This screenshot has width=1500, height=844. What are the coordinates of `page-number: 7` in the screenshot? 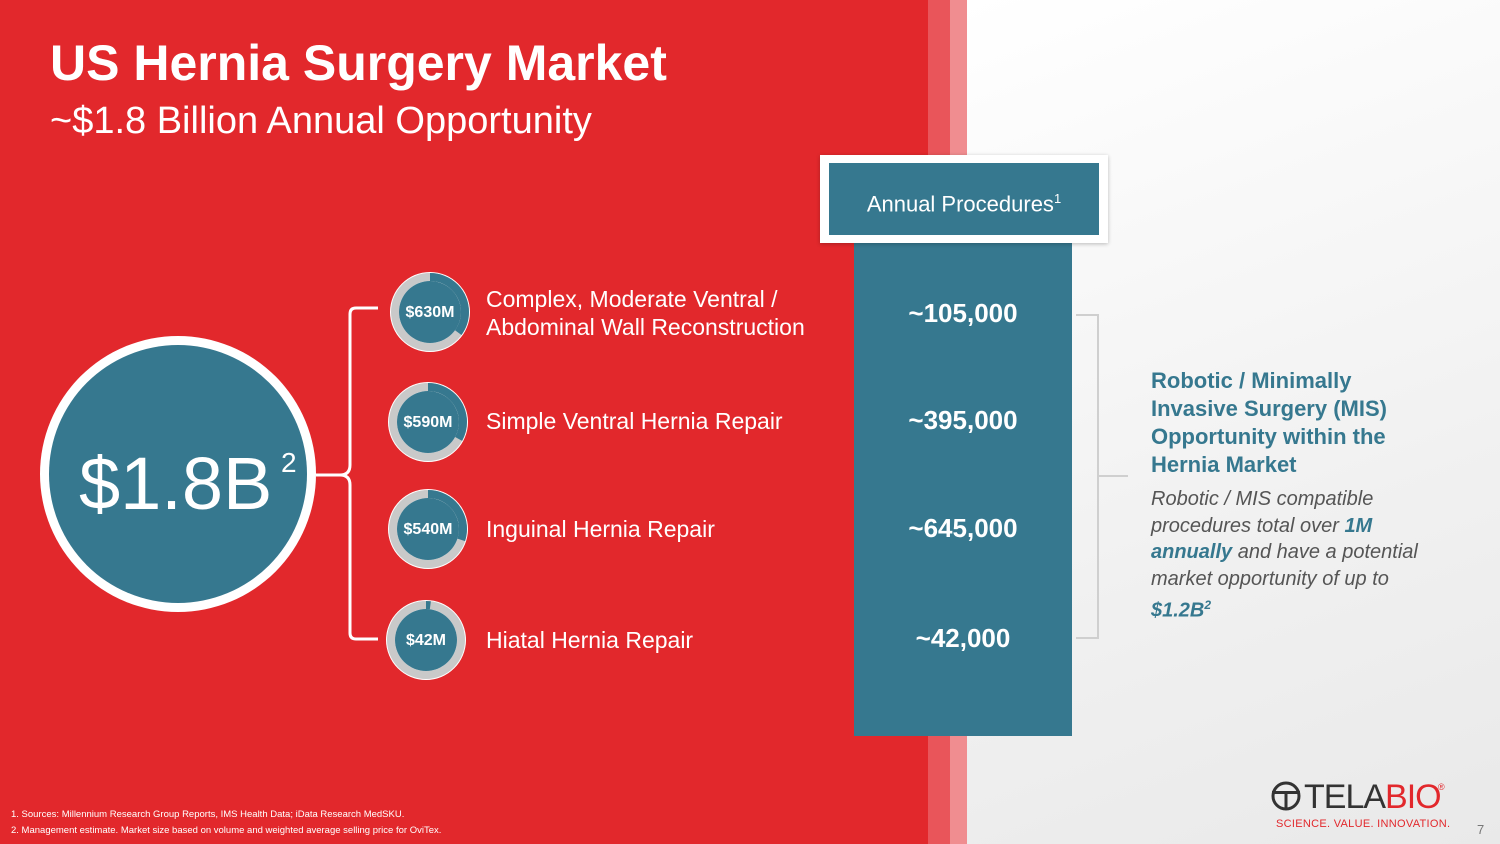 It's located at (1481, 829).